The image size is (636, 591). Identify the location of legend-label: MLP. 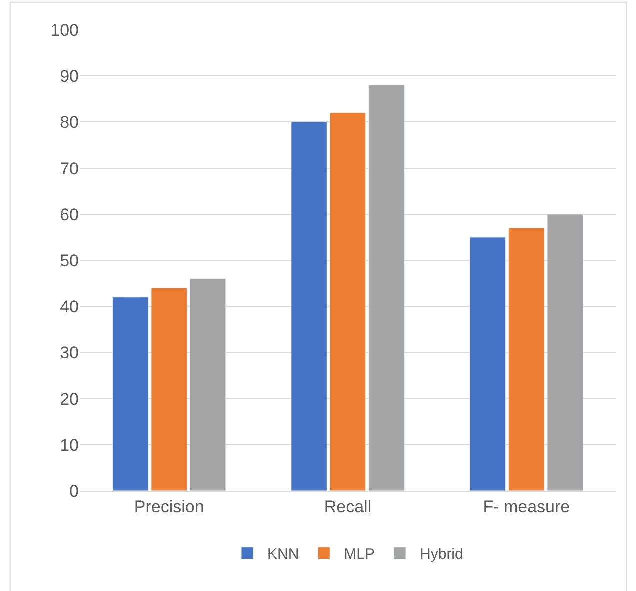
(360, 555).